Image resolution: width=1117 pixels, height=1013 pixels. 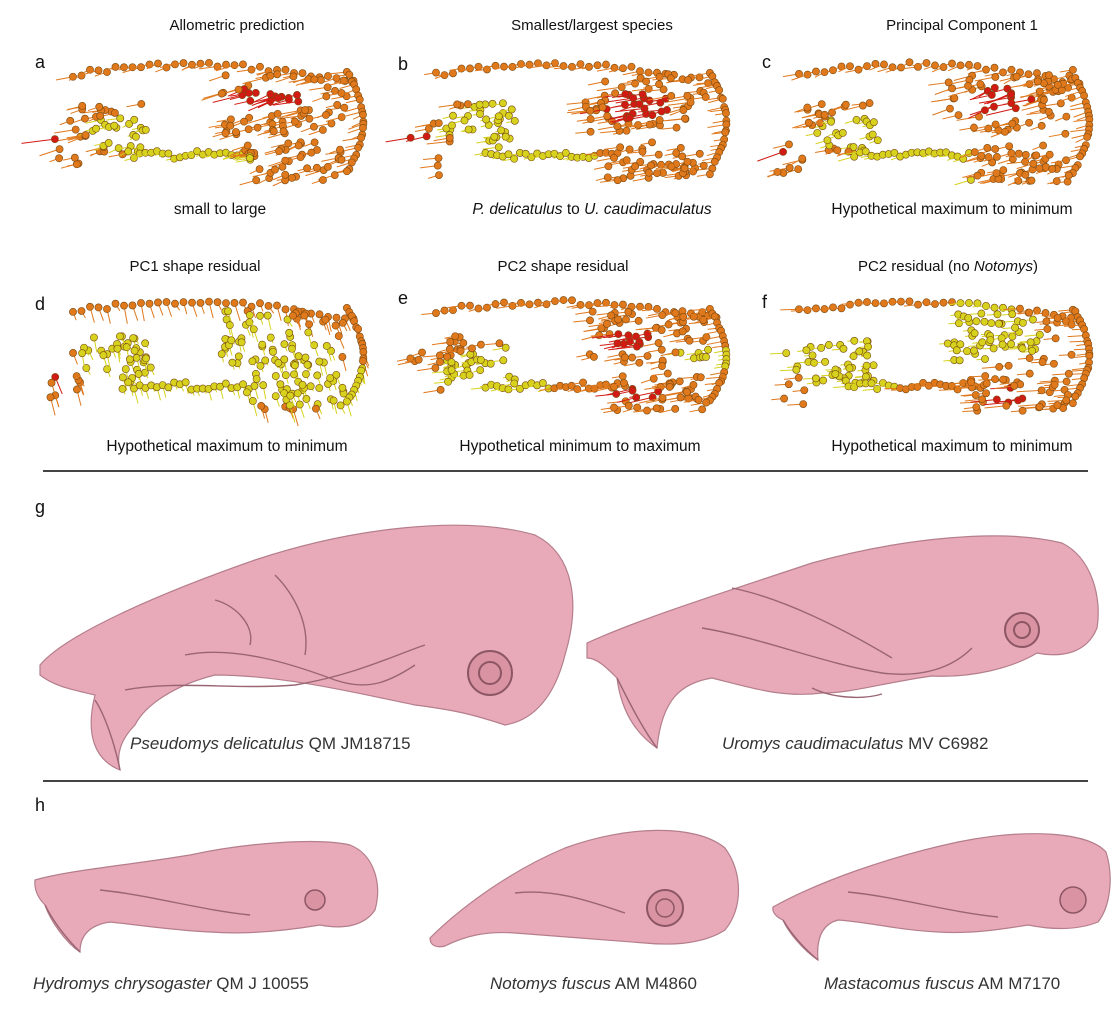 I want to click on panel-f-title-genus: Notomys, so click(x=1003, y=266).